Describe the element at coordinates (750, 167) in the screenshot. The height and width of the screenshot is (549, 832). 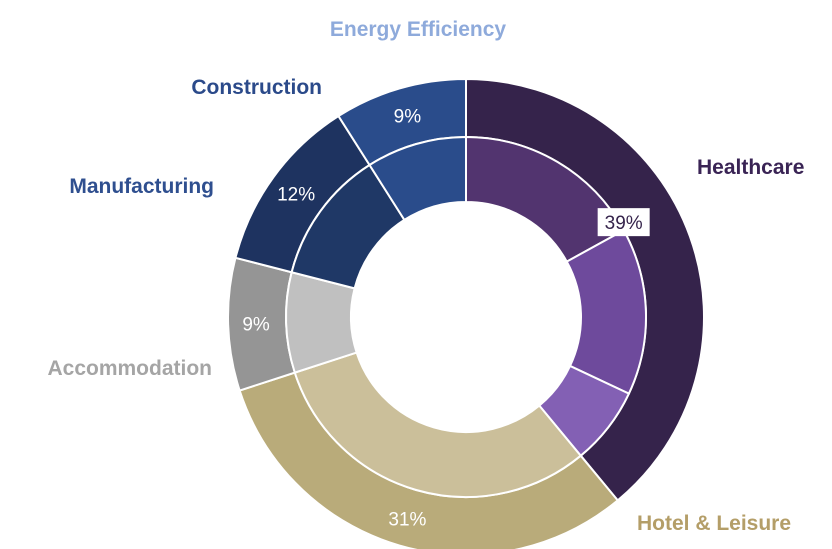
I see `category-label-healthcare: Healthcare` at that location.